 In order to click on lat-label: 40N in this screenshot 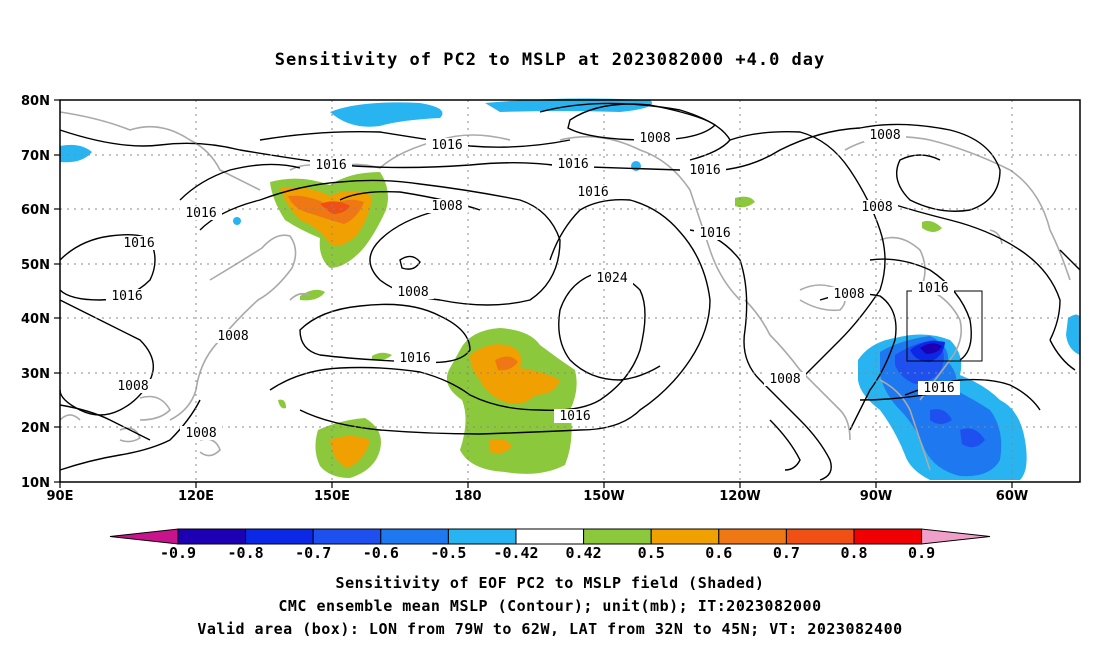, I will do `click(35, 319)`.